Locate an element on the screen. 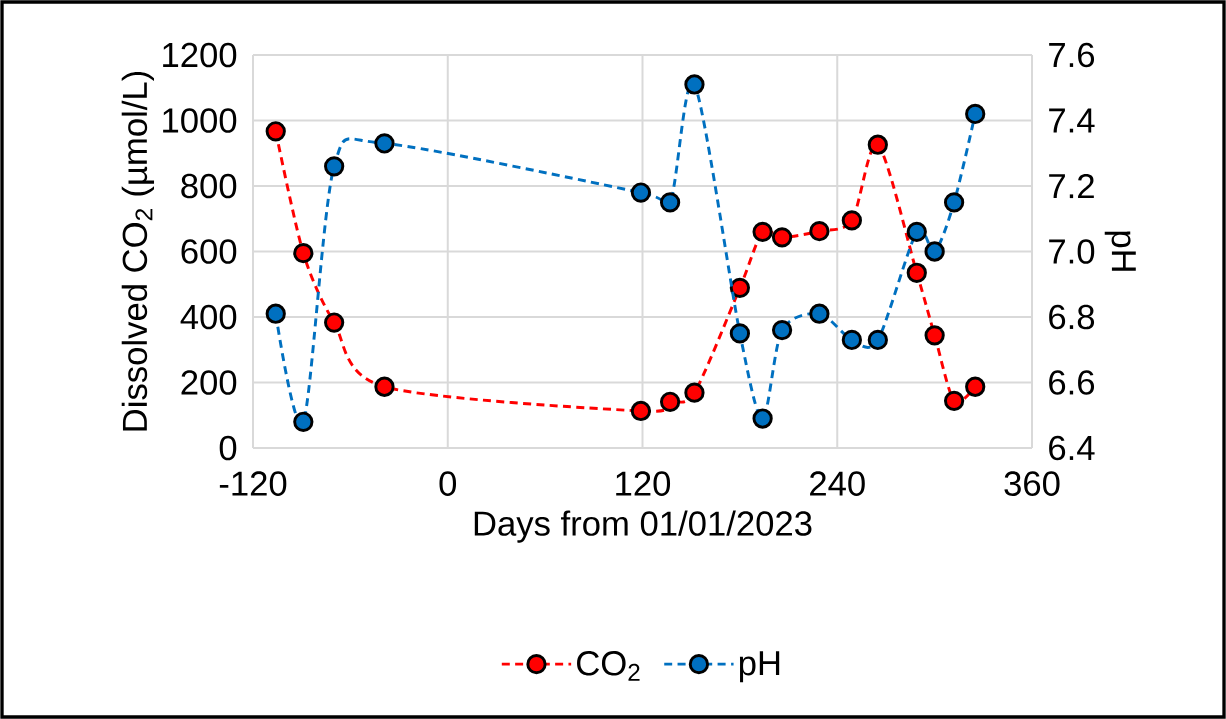 The width and height of the screenshot is (1226, 719). y-tick-label: 1000 is located at coordinates (200, 120).